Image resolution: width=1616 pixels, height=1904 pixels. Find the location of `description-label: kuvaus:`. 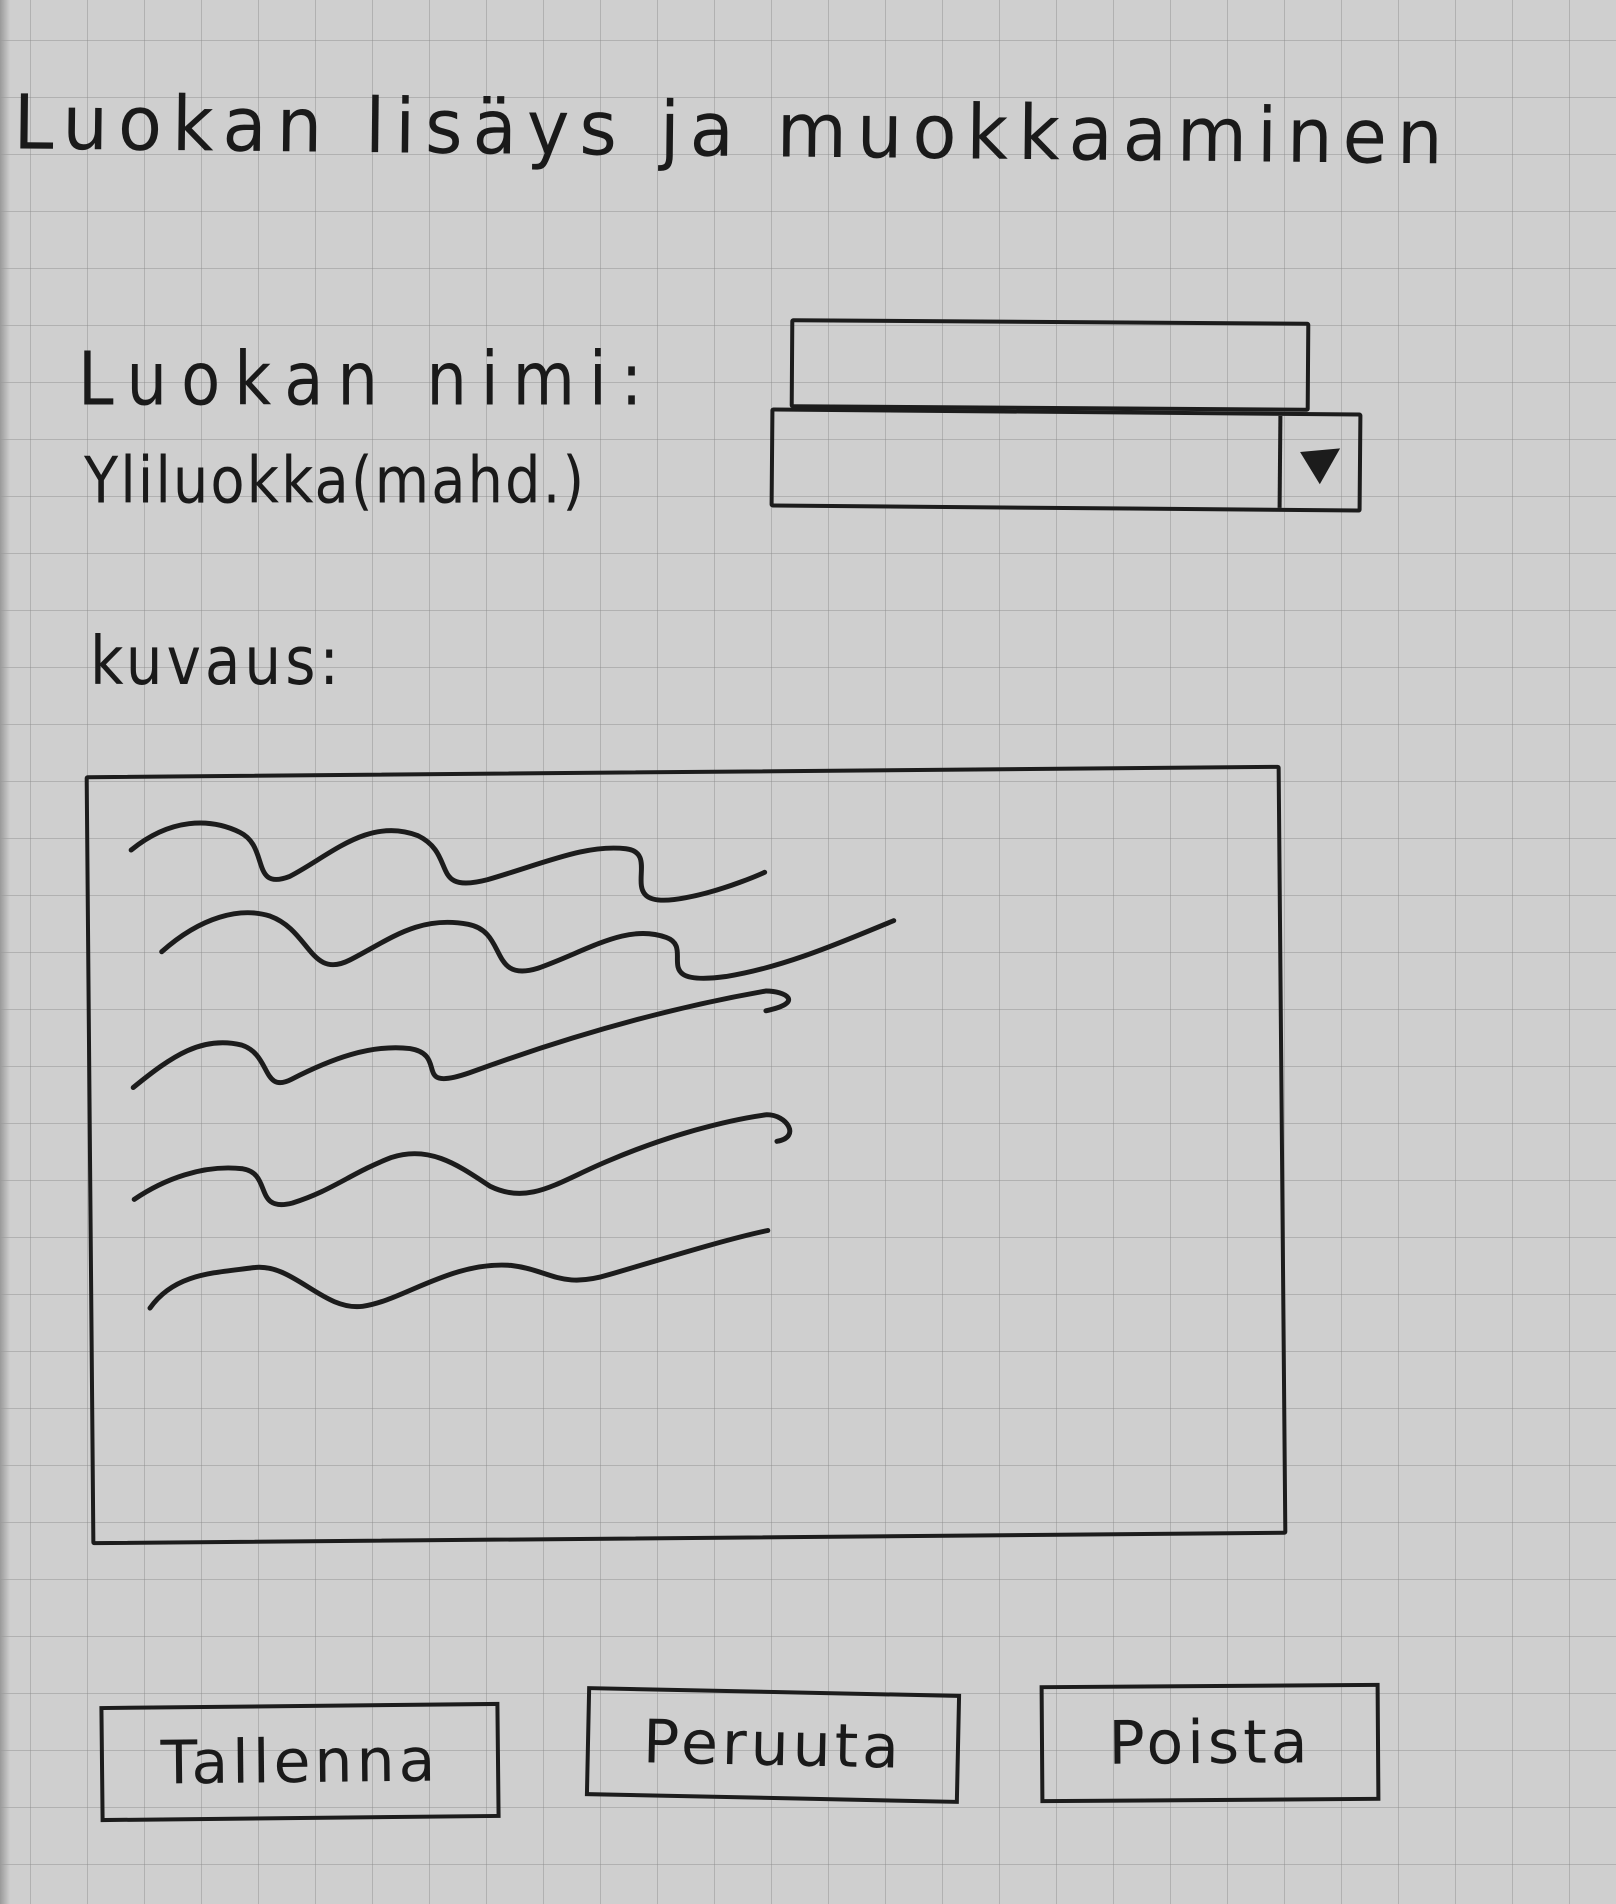

description-label: kuvaus: is located at coordinates (216, 661).